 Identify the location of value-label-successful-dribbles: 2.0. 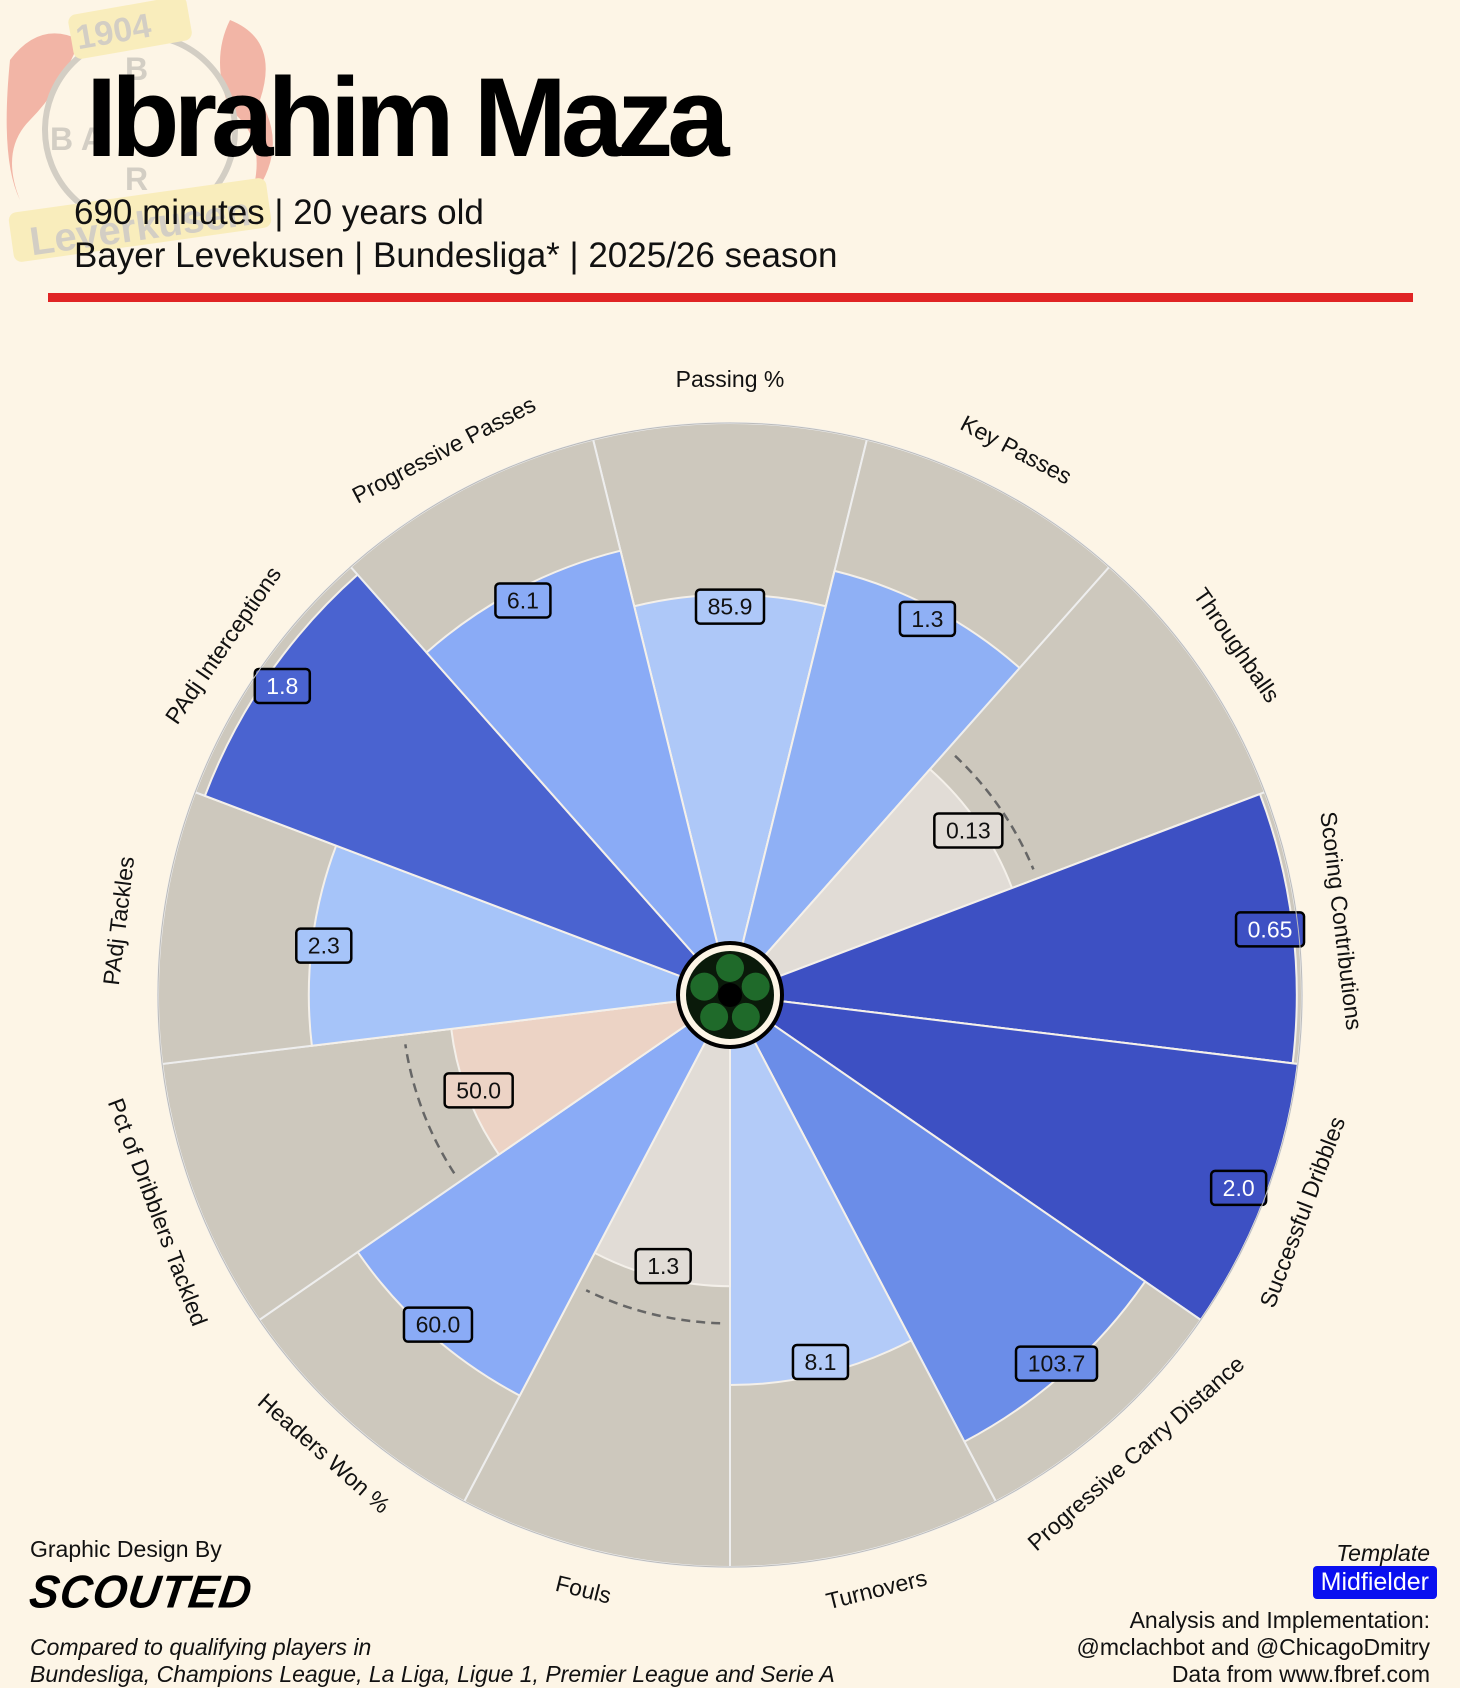
(1238, 1188).